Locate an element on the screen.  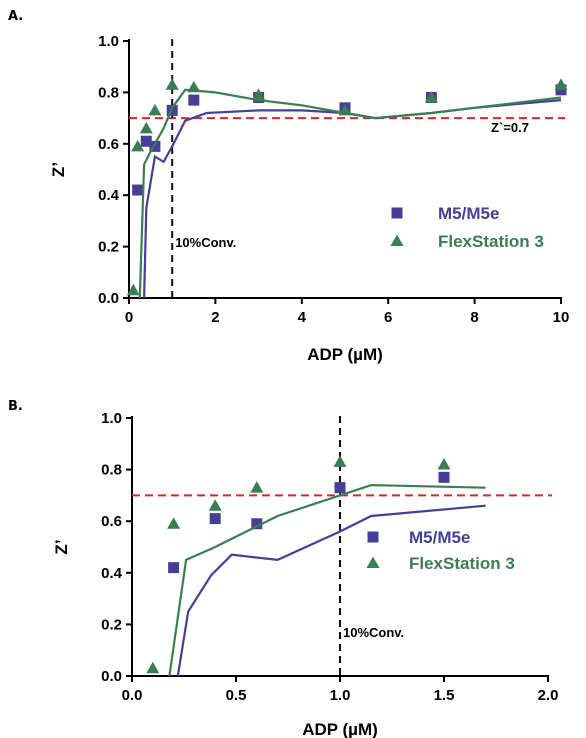
fit-line-flexstation is located at coordinates (327, 580).